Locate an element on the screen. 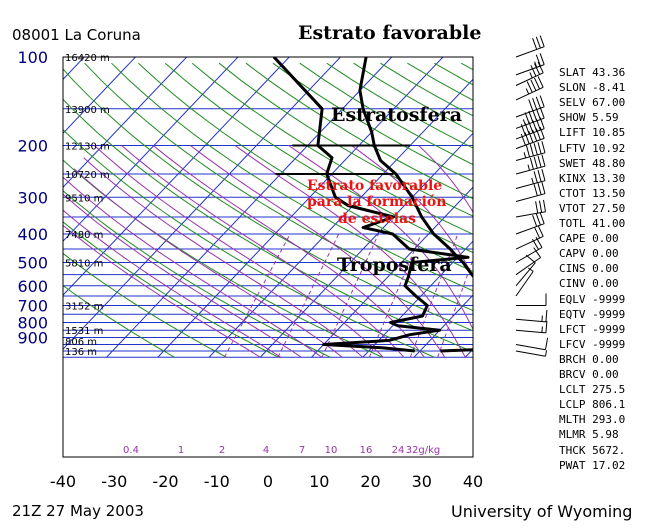 The height and width of the screenshot is (532, 647). index-name: BRCH is located at coordinates (572, 359).